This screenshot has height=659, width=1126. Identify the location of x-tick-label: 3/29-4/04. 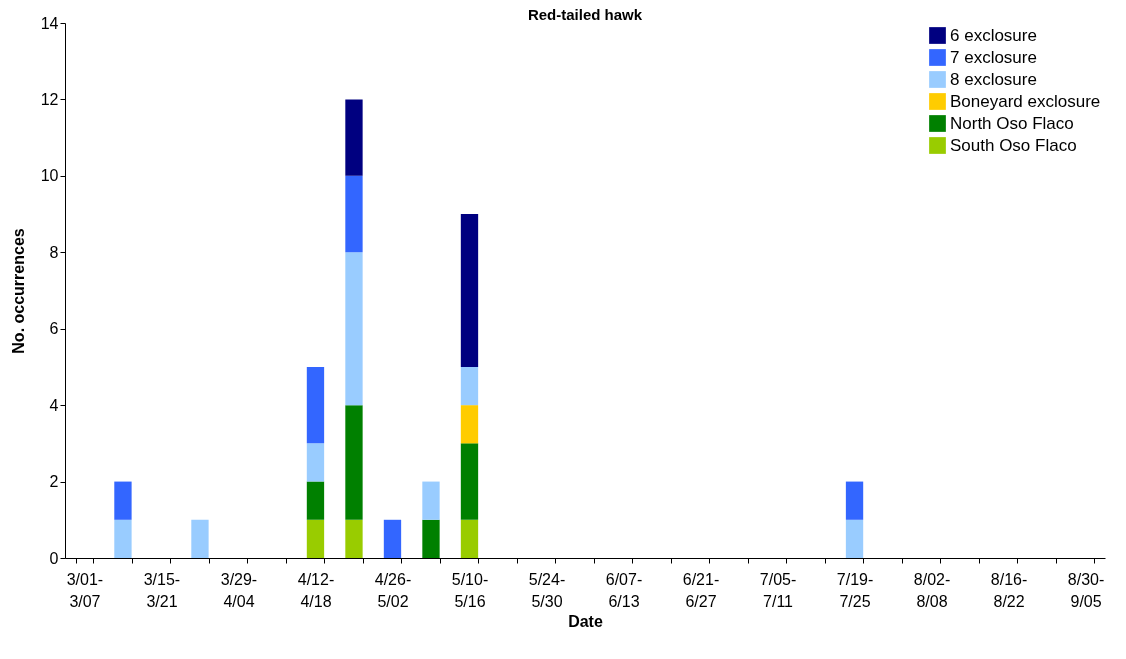
(239, 590).